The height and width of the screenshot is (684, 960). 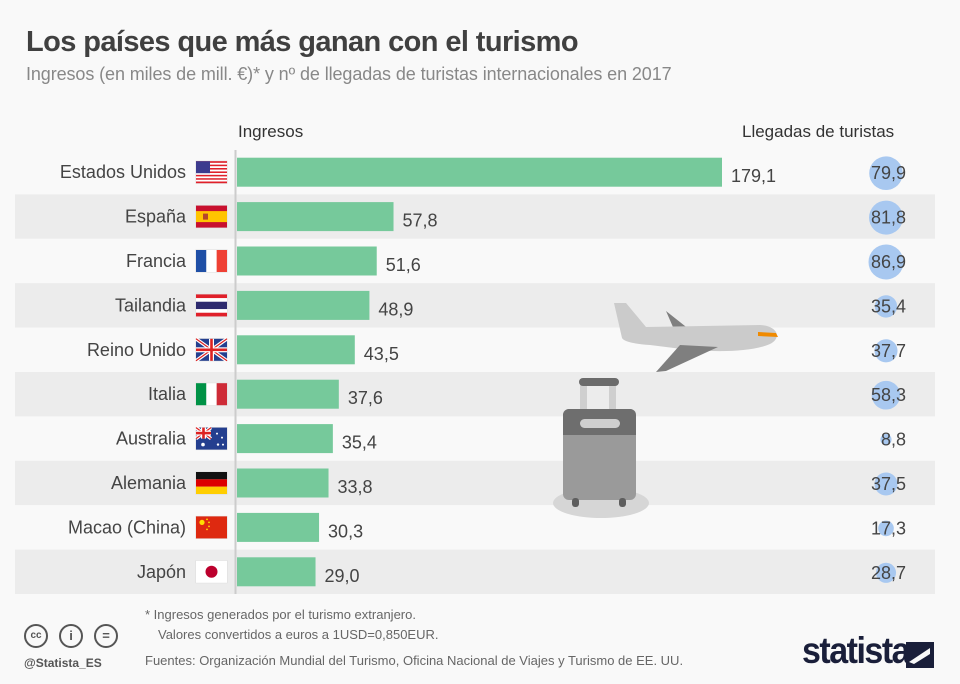 I want to click on fr-flag-icon, so click(x=211, y=261).